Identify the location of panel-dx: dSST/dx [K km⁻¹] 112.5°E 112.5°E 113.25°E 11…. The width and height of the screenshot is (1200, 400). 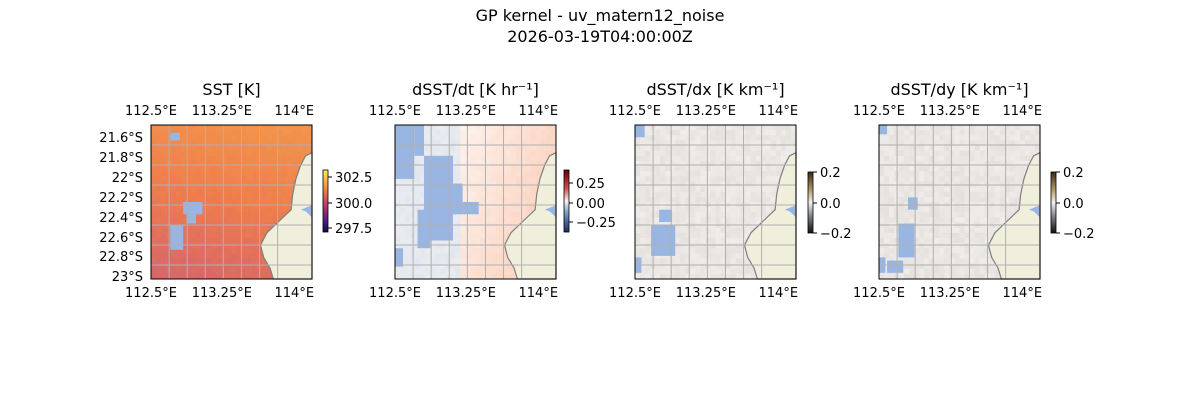
(730, 190).